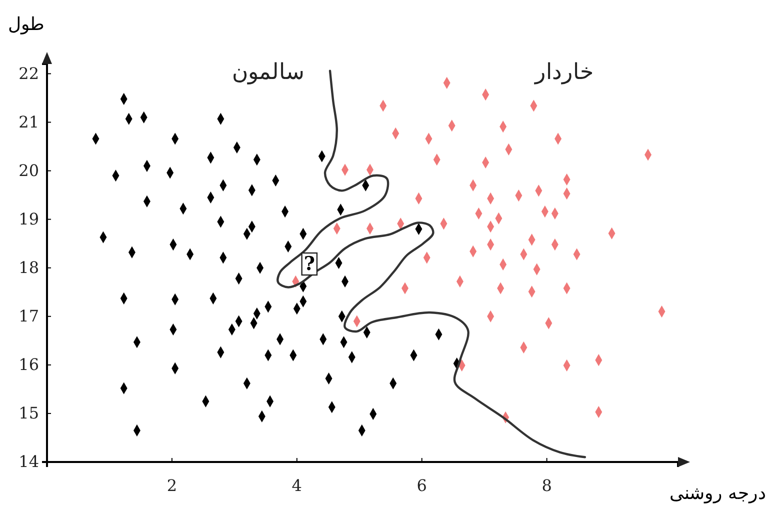 This screenshot has height=507, width=774. I want to click on y-tick-label: 16, so click(28, 364).